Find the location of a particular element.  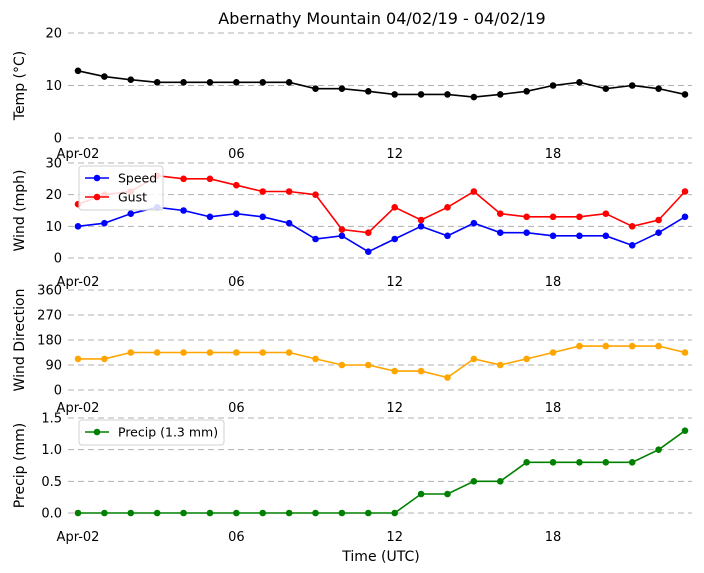

y-tick-label: 360 is located at coordinates (49, 291).